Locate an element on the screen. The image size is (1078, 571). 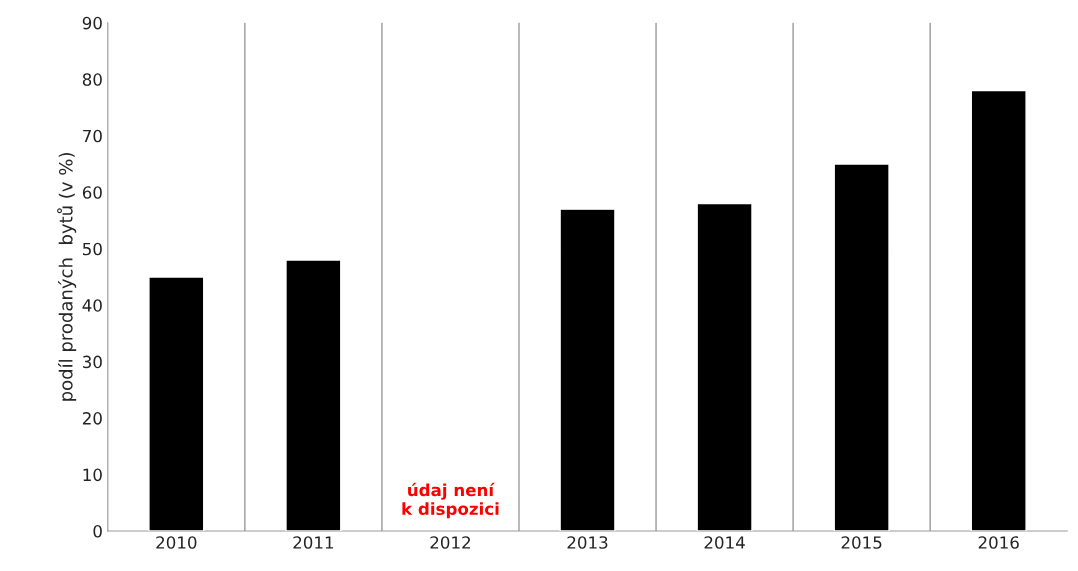
y-tick-label: 80 is located at coordinates (92, 79).